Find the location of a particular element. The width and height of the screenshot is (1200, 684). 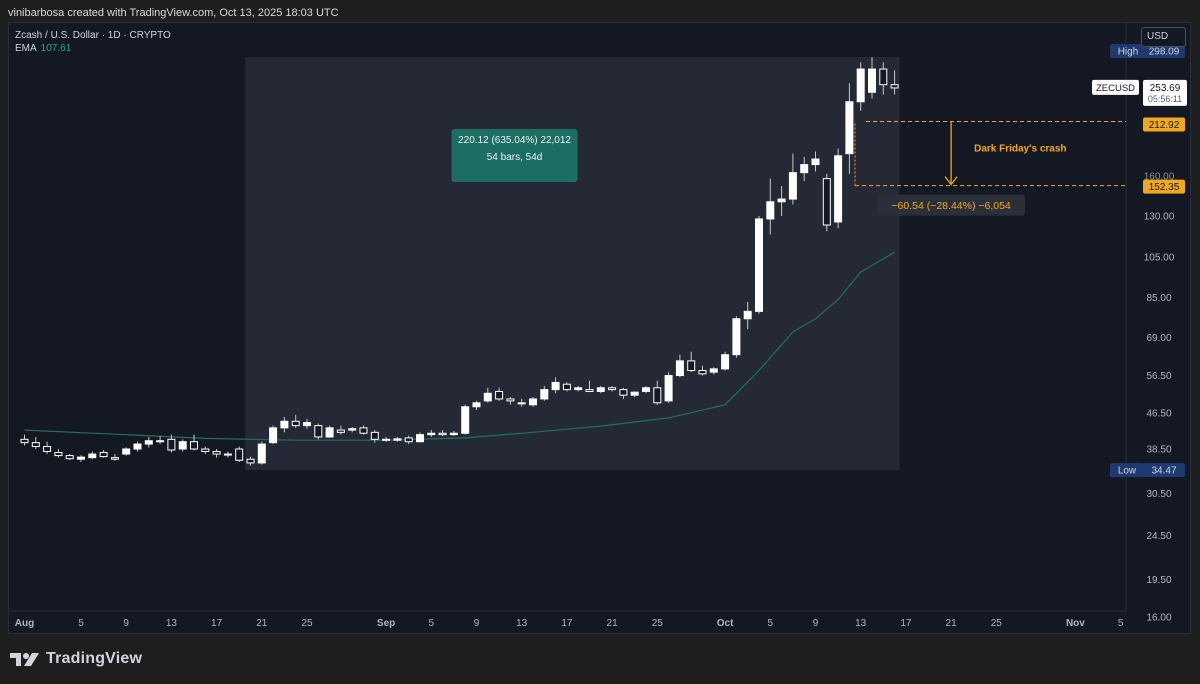

tradingview-logo-icon is located at coordinates (24, 659).